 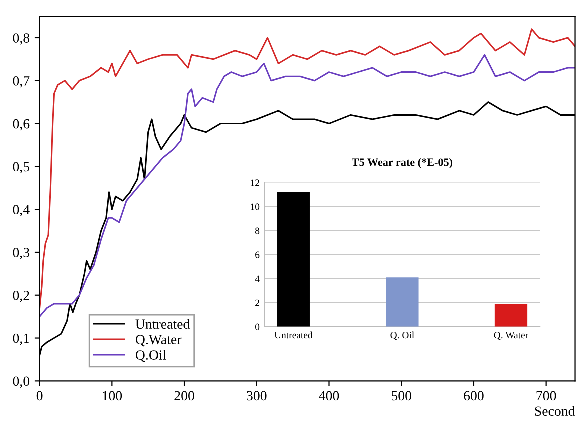 What do you see at coordinates (163, 324) in the screenshot?
I see `legend-label: Untreated` at bounding box center [163, 324].